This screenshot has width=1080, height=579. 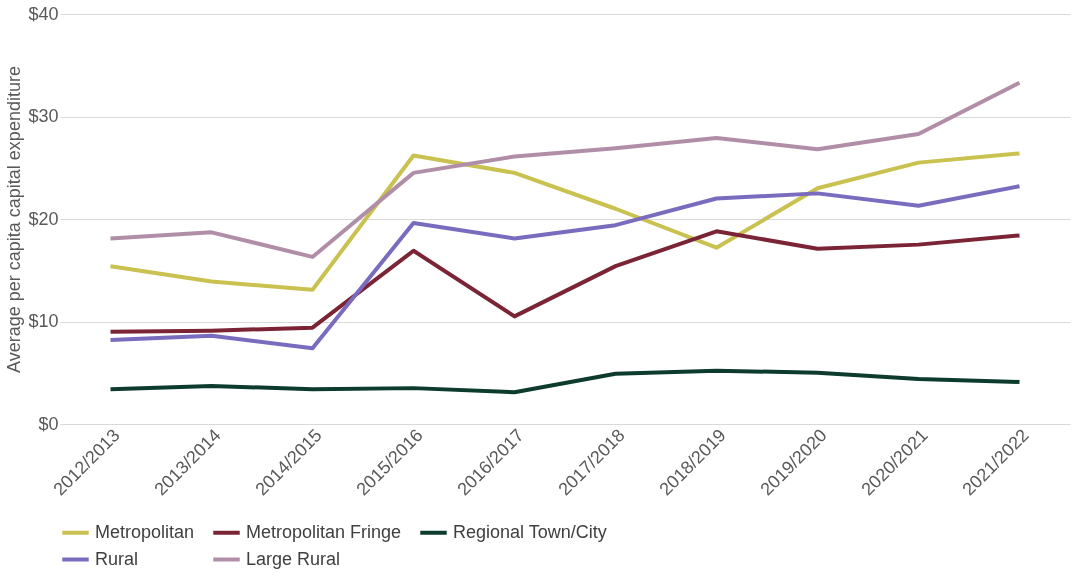 What do you see at coordinates (117, 558) in the screenshot?
I see `legend-label: Rural` at bounding box center [117, 558].